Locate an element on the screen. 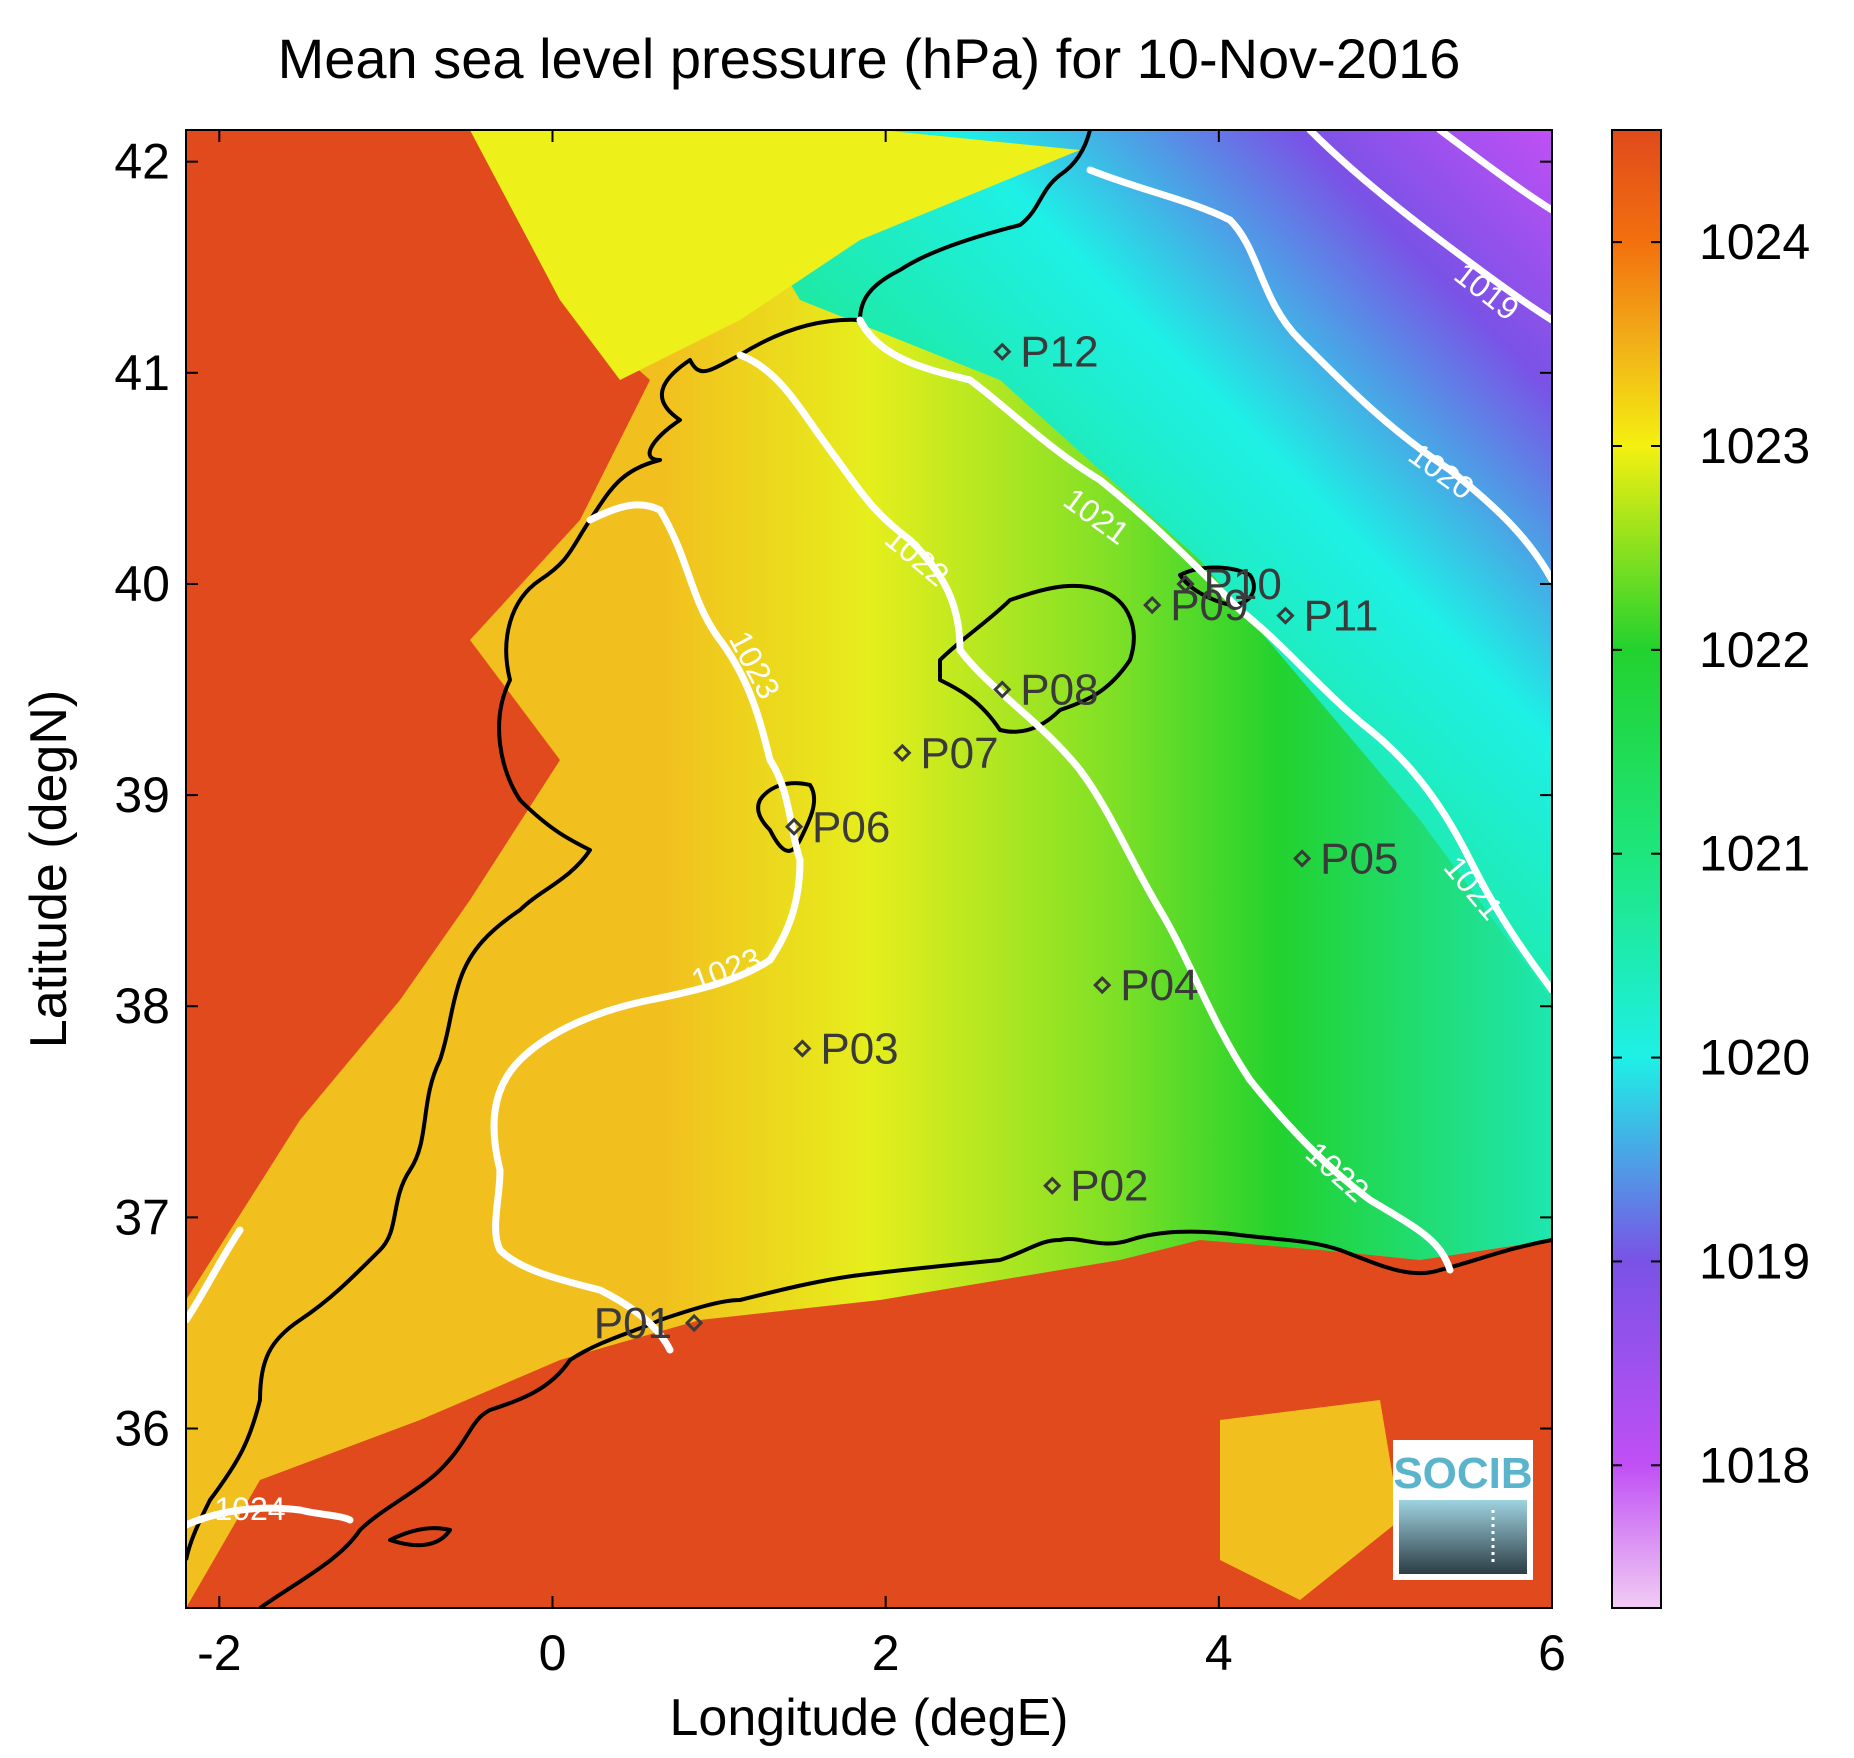 This screenshot has width=1854, height=1758. colorbar: 1018 1019 1020 1021 1022 1023 1024 is located at coordinates (1710, 869).